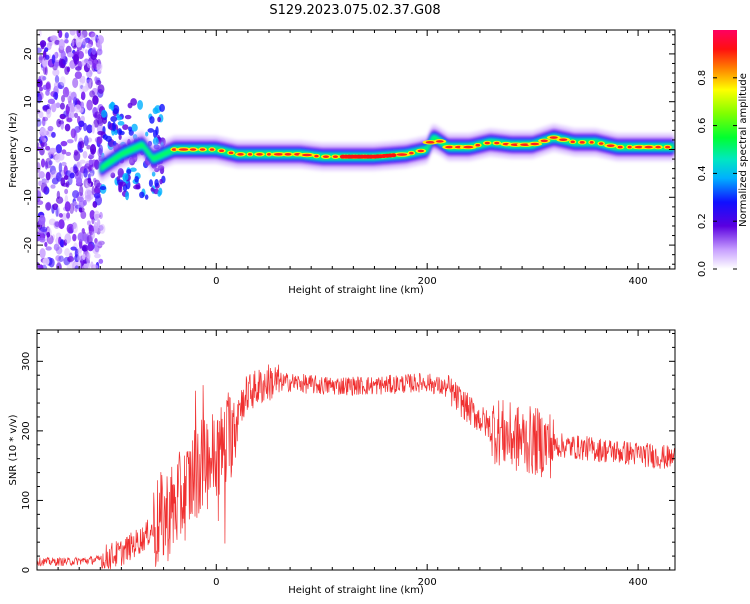  What do you see at coordinates (427, 582) in the screenshot?
I see `snr-x-tick-label-1: 200` at bounding box center [427, 582].